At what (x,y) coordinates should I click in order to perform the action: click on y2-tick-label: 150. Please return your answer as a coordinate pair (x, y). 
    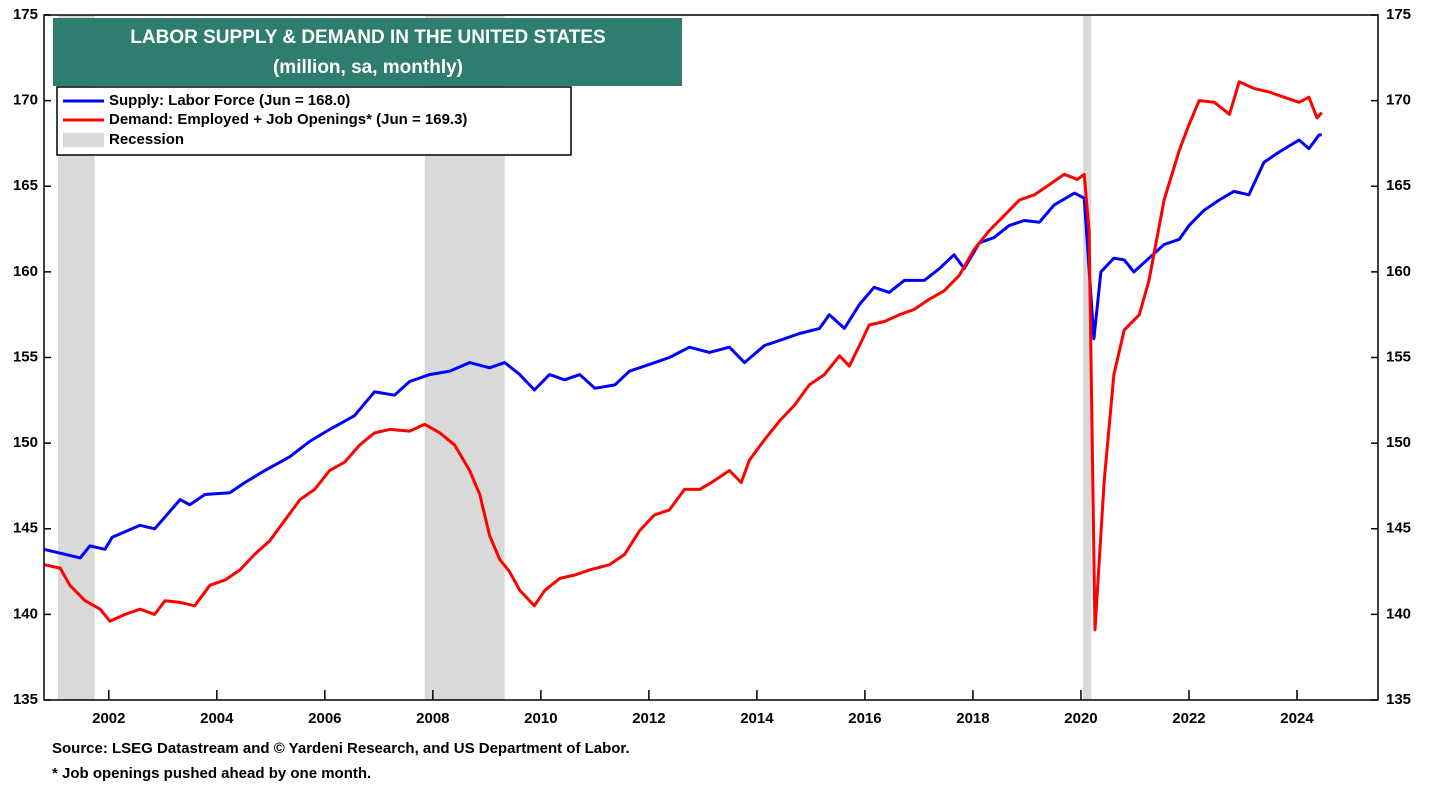
    Looking at the image, I should click on (1398, 442).